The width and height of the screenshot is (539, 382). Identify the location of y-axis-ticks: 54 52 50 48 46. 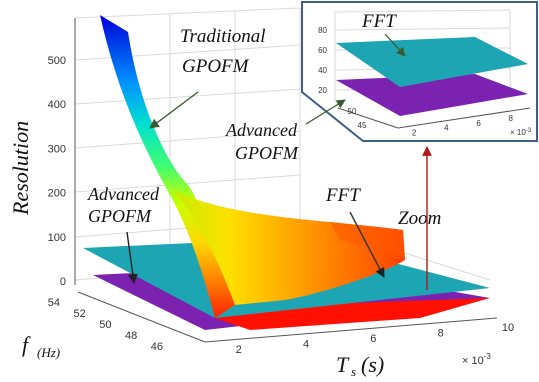
(105, 325).